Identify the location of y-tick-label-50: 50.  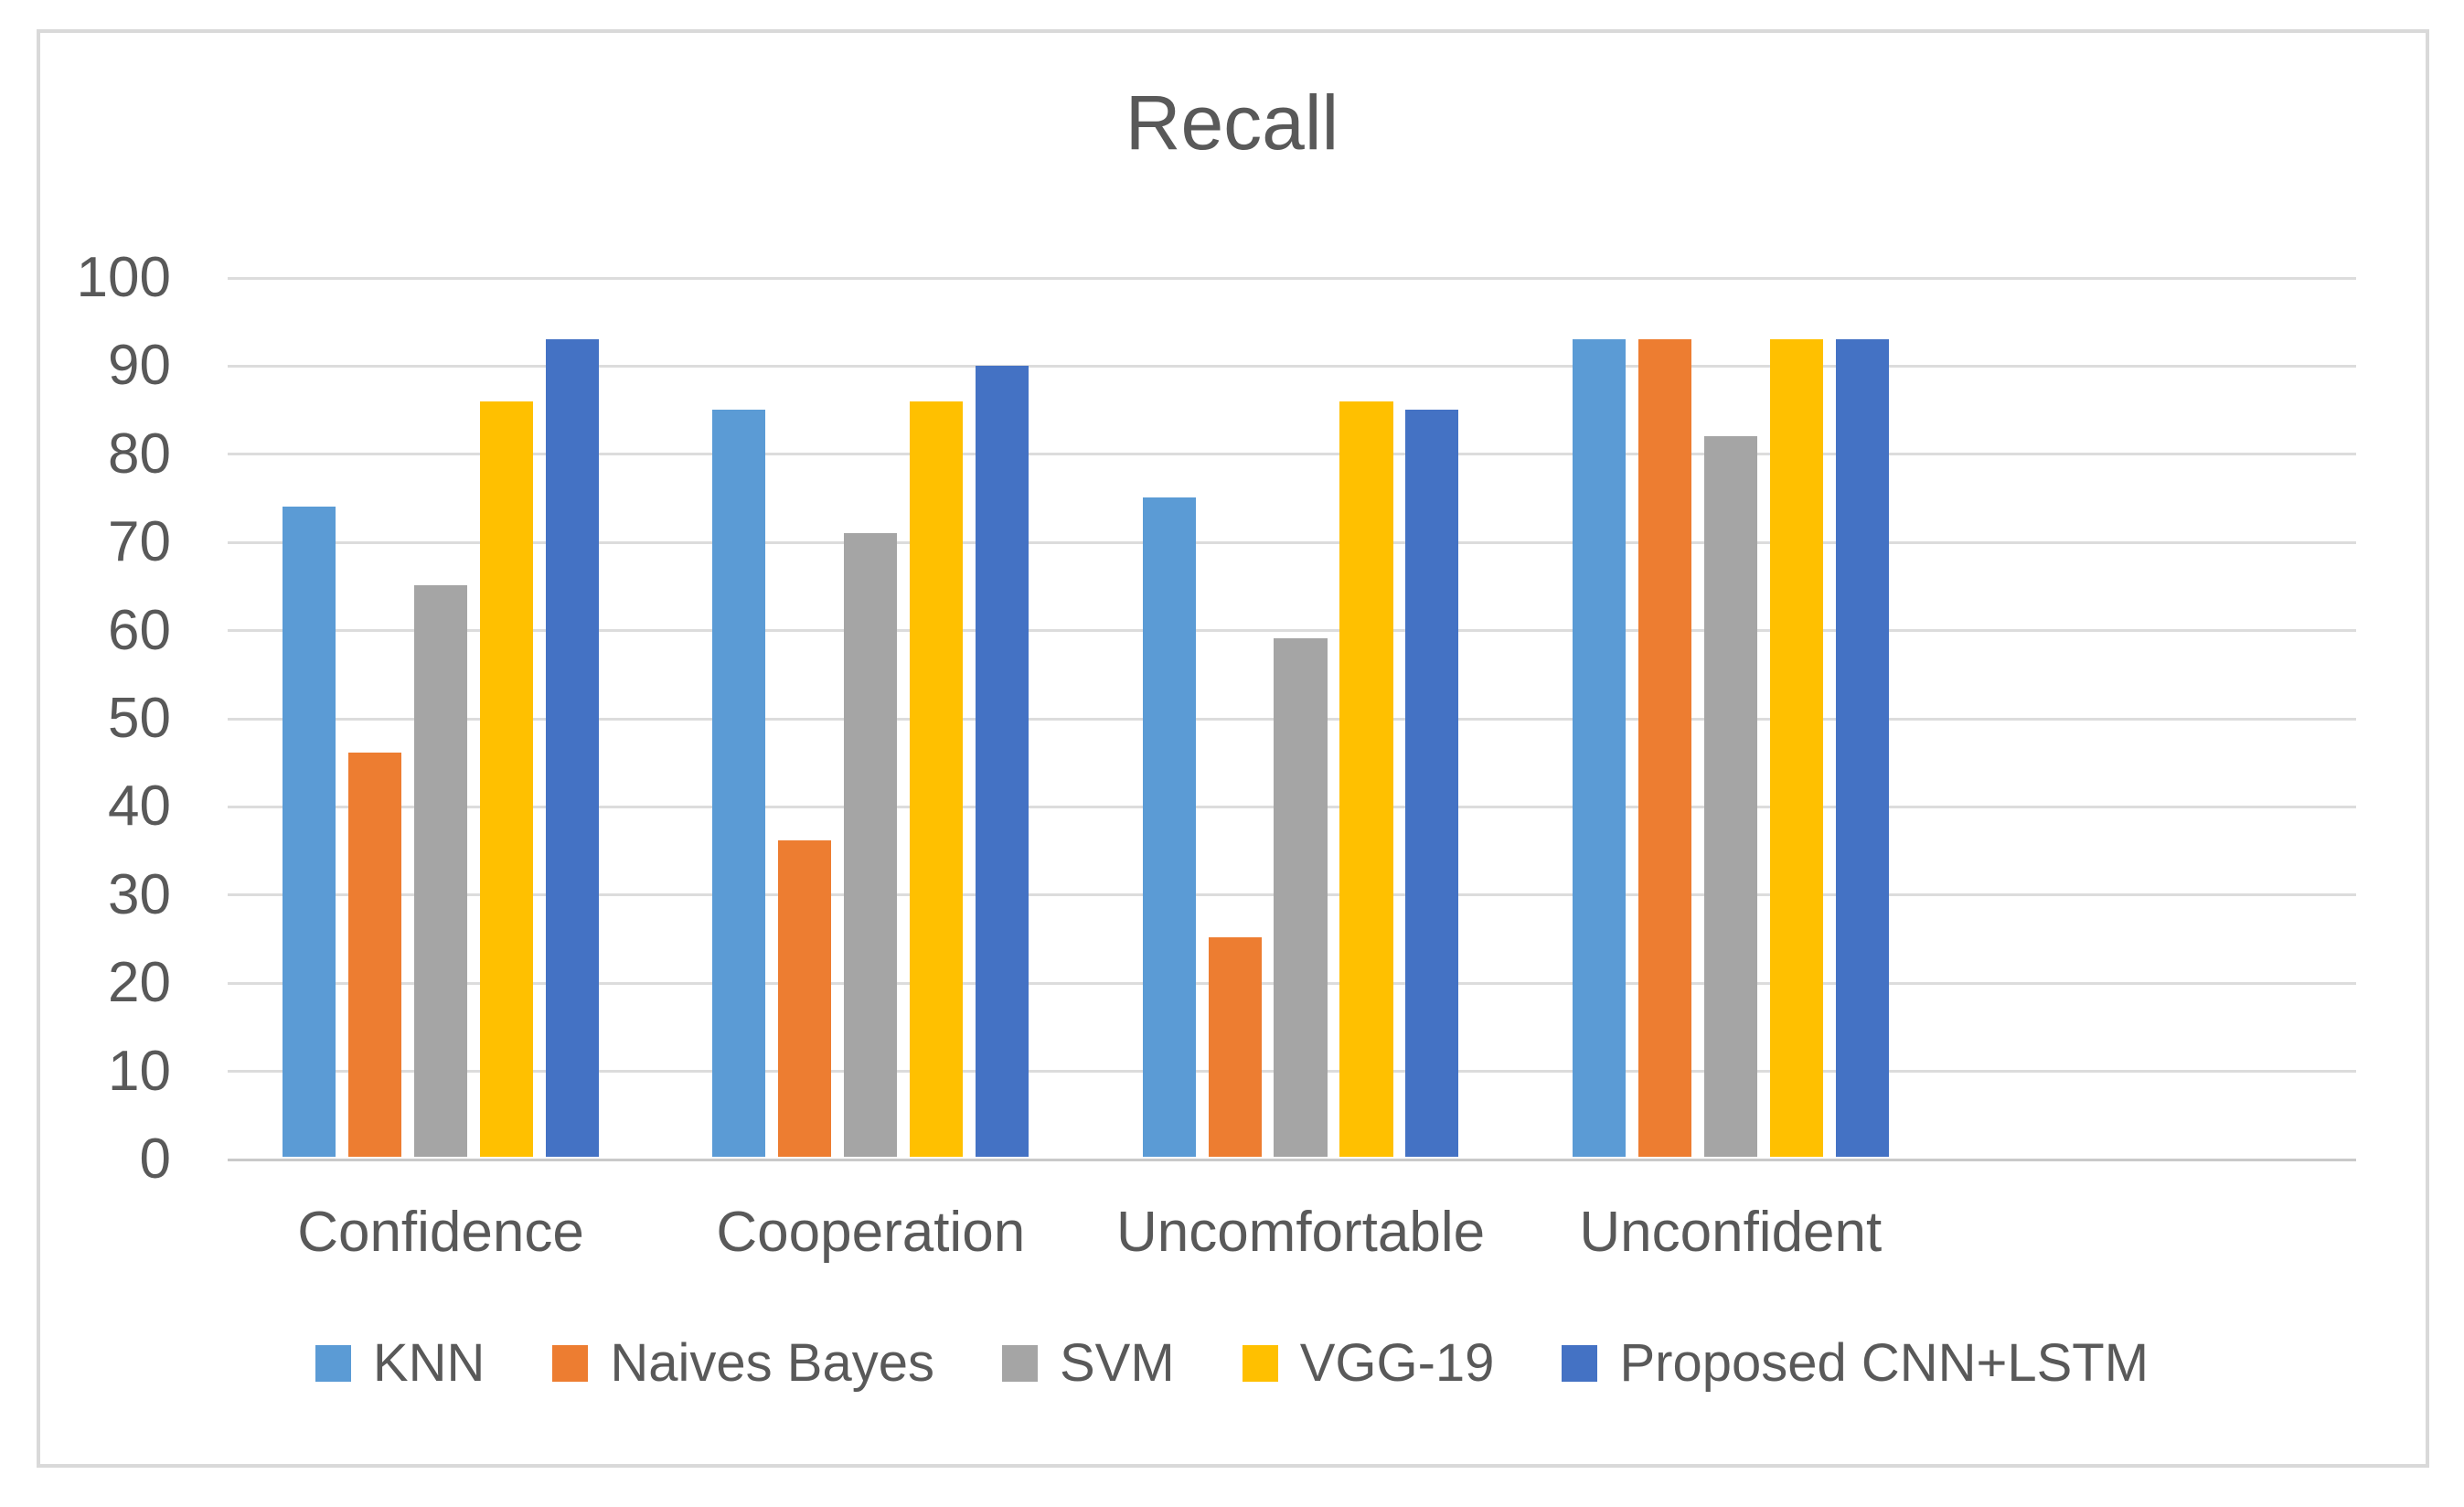
(139, 718).